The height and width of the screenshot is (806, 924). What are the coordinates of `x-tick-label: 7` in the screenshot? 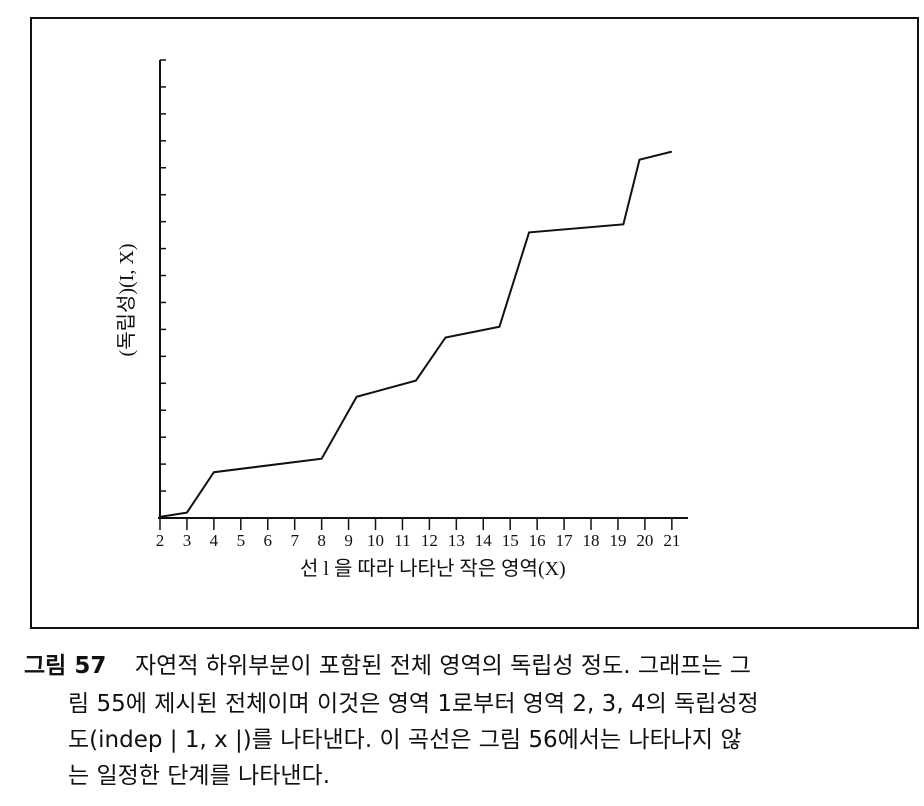 It's located at (294, 540).